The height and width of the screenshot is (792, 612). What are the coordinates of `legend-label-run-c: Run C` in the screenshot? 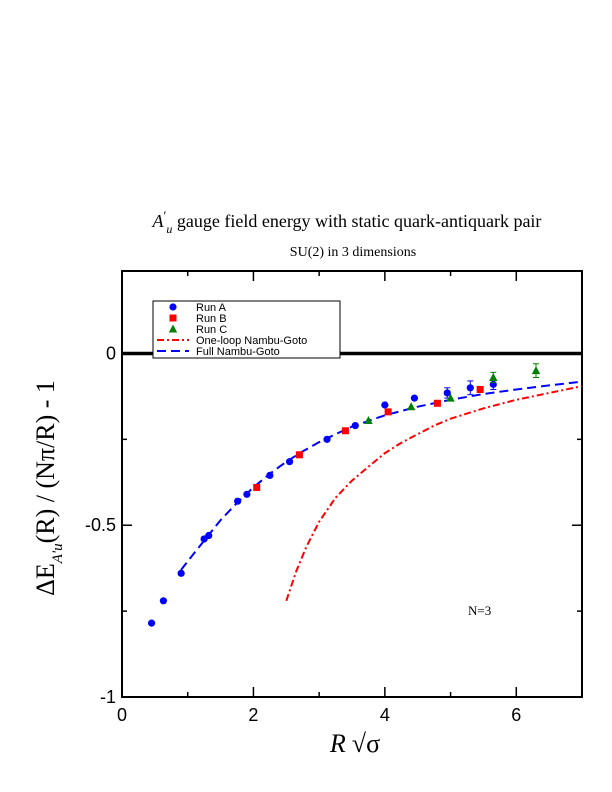 It's located at (211, 330).